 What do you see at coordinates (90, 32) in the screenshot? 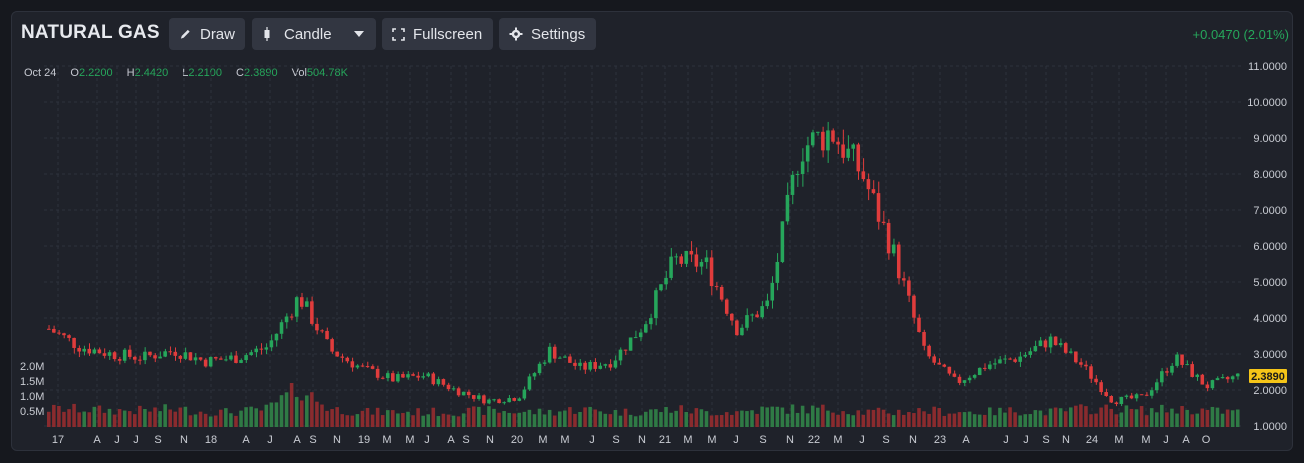
I see `instrument-title: NATURAL GAS` at bounding box center [90, 32].